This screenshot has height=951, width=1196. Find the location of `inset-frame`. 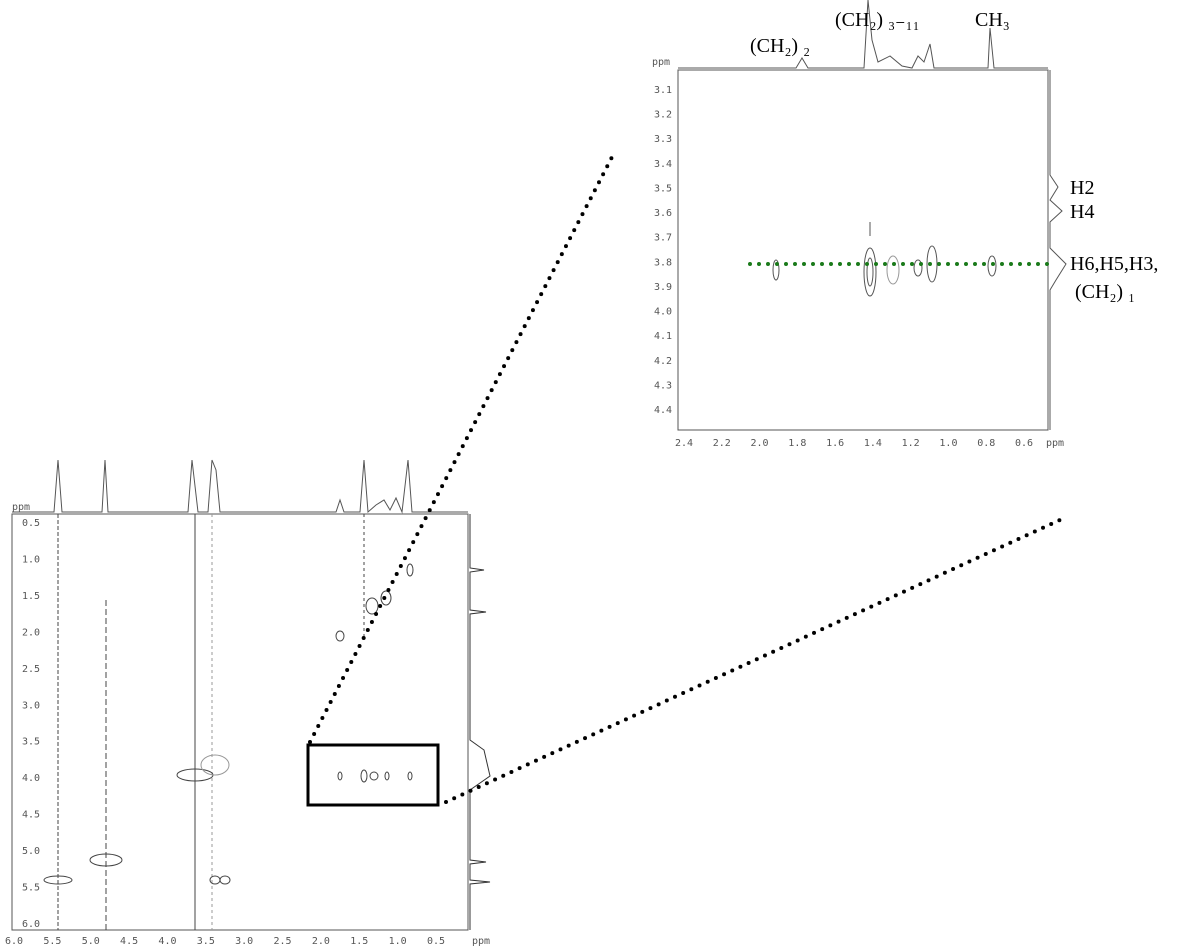

inset-frame is located at coordinates (863, 250).